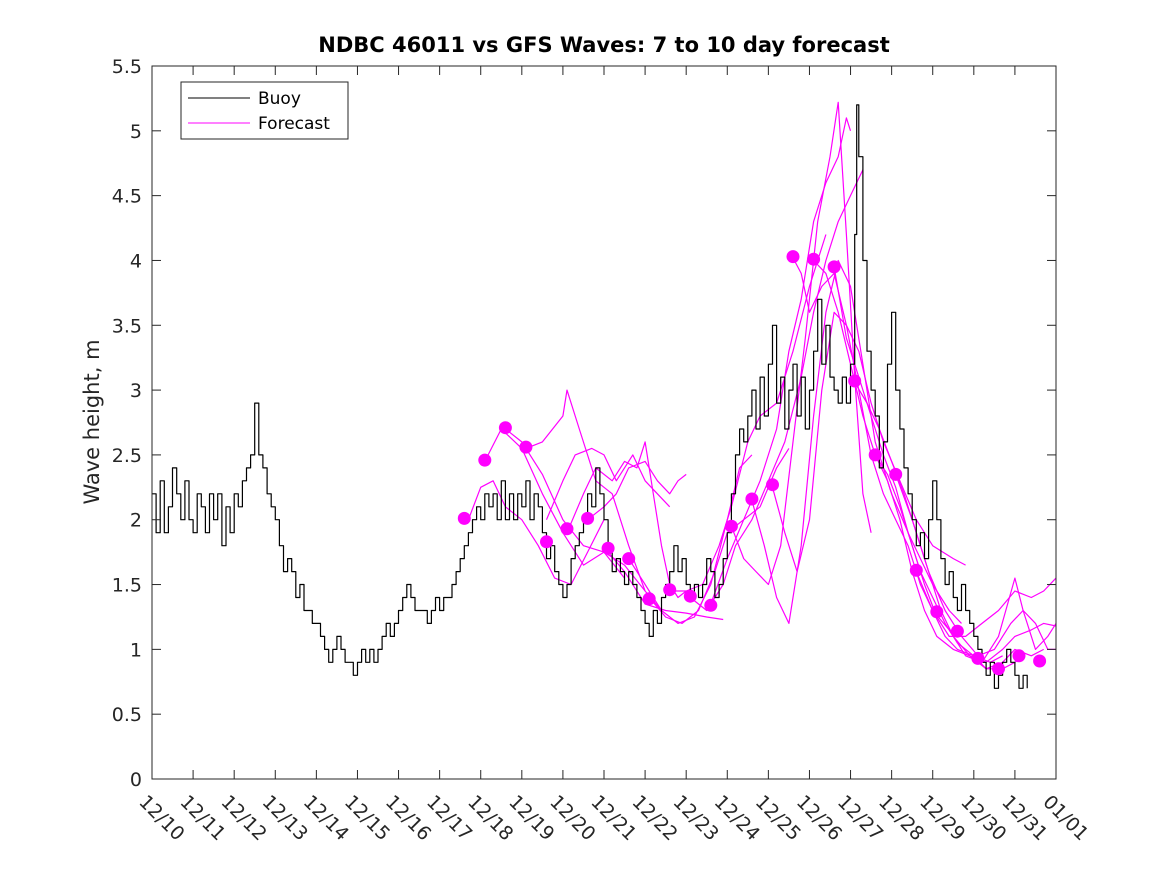  Describe the element at coordinates (136, 391) in the screenshot. I see `y-tick-label-6: 3` at that location.